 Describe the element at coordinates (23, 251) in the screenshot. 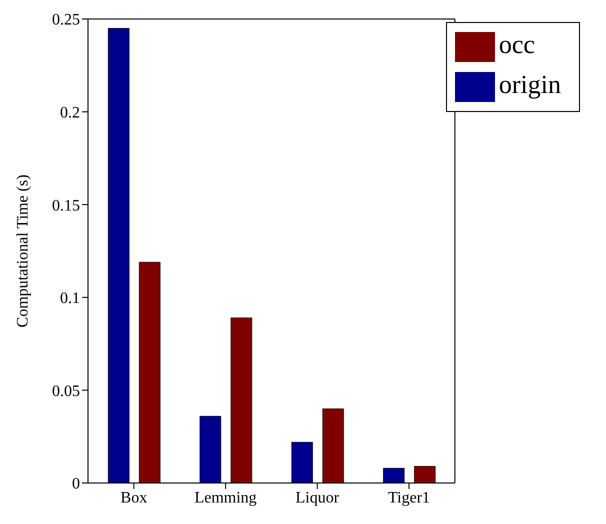

I see `y-axis-title: Computational Time (s)` at that location.